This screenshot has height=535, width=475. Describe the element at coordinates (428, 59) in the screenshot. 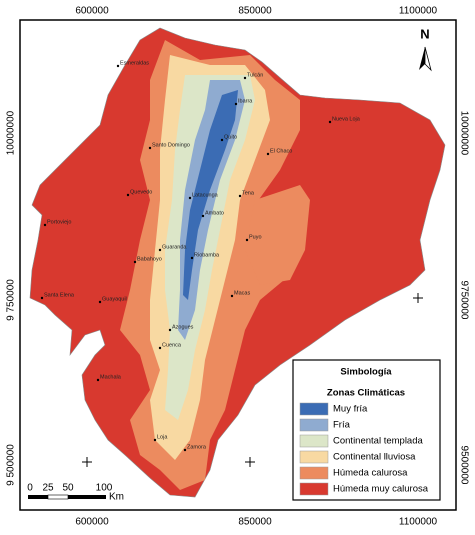

I see `arrow-right` at that location.